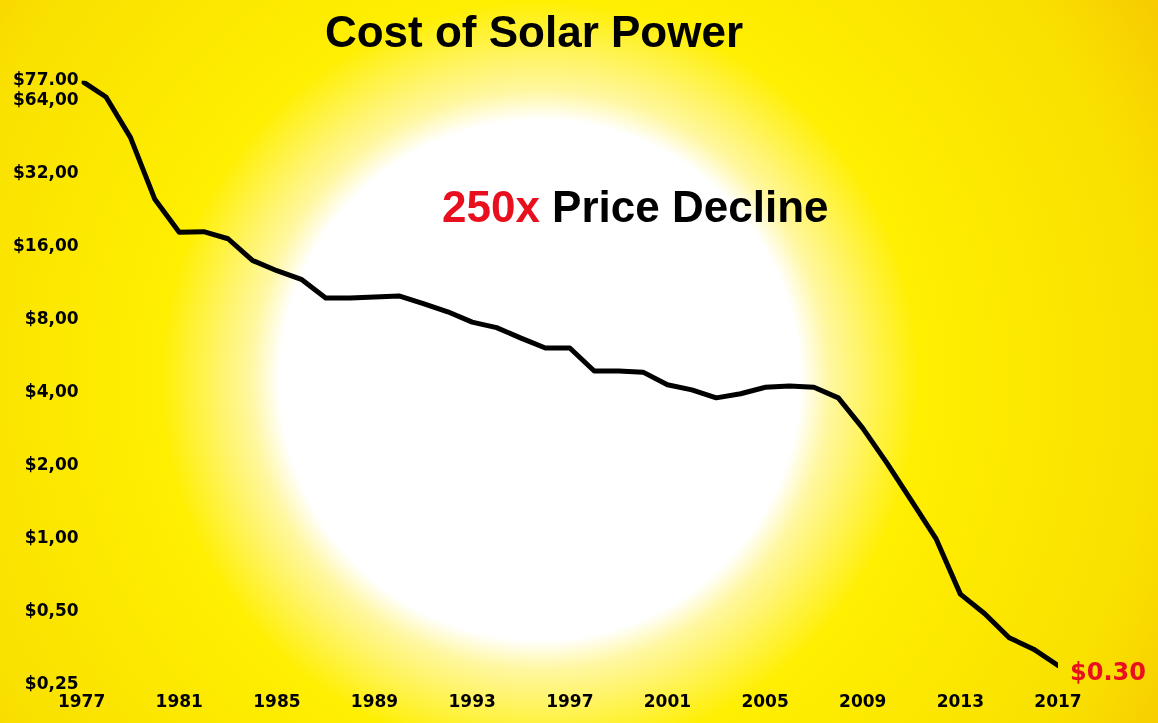  I want to click on chart-title: Cost of Solar Power, so click(534, 31).